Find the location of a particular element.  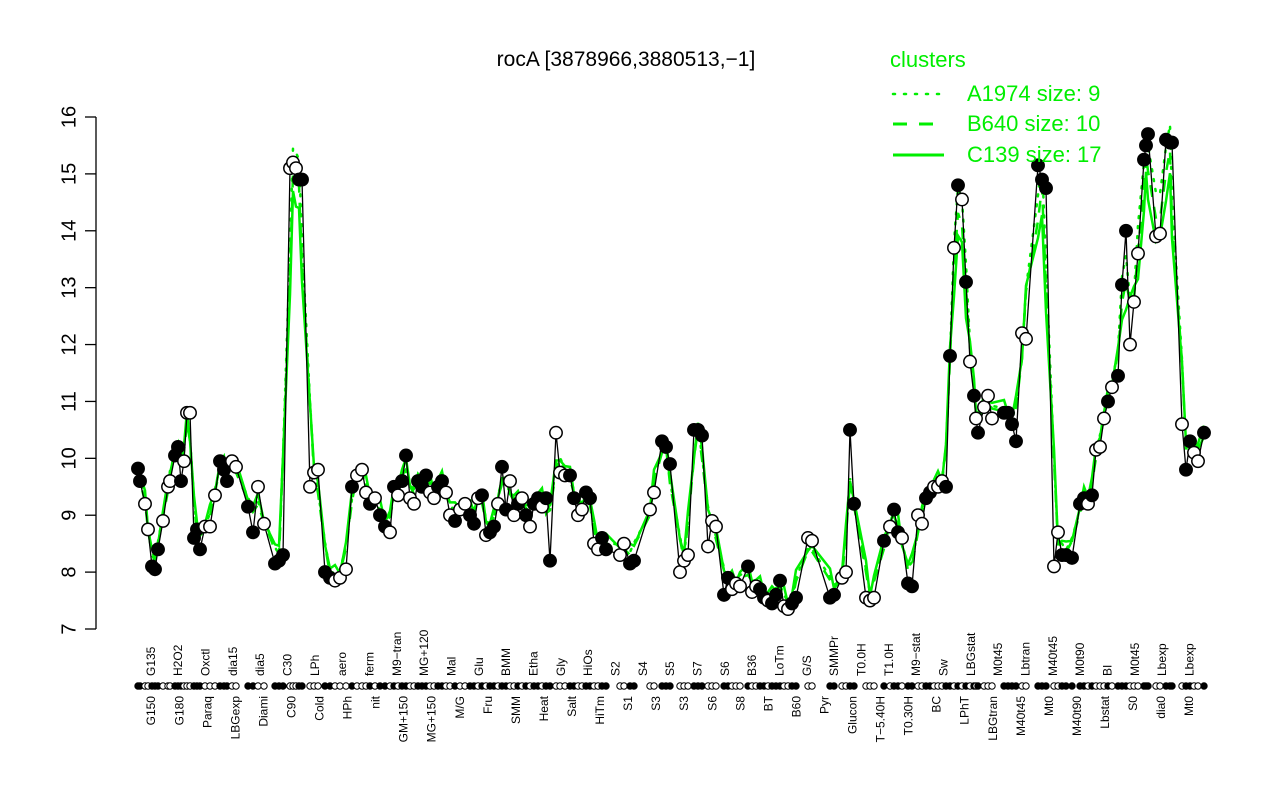

x-label-bottom: Mt0 is located at coordinates (1049, 706).